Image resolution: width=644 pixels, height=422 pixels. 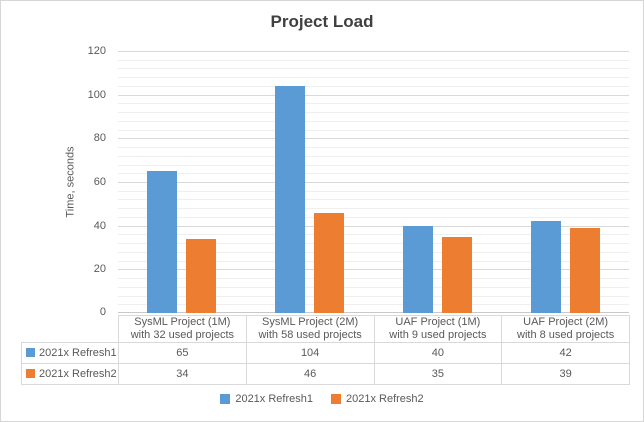 What do you see at coordinates (96, 51) in the screenshot?
I see `y-tick-label: 120` at bounding box center [96, 51].